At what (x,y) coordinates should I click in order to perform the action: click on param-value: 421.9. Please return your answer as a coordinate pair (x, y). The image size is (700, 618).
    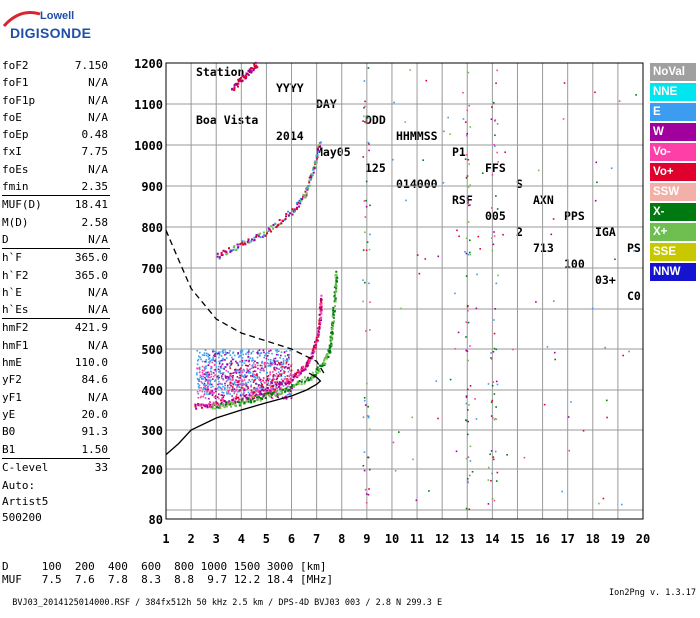
    Looking at the image, I should click on (91, 328).